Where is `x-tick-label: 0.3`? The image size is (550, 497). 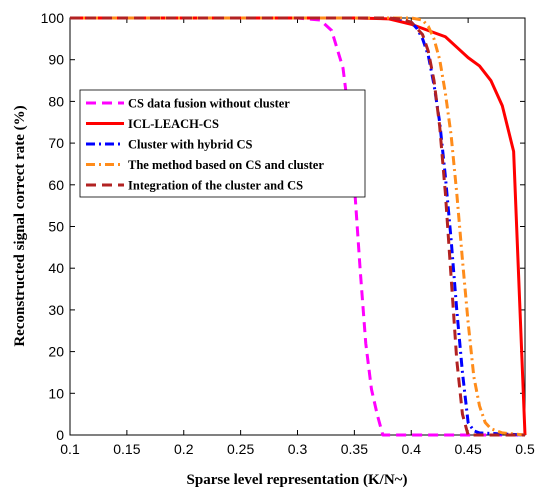 x-tick-label: 0.3 is located at coordinates (298, 449).